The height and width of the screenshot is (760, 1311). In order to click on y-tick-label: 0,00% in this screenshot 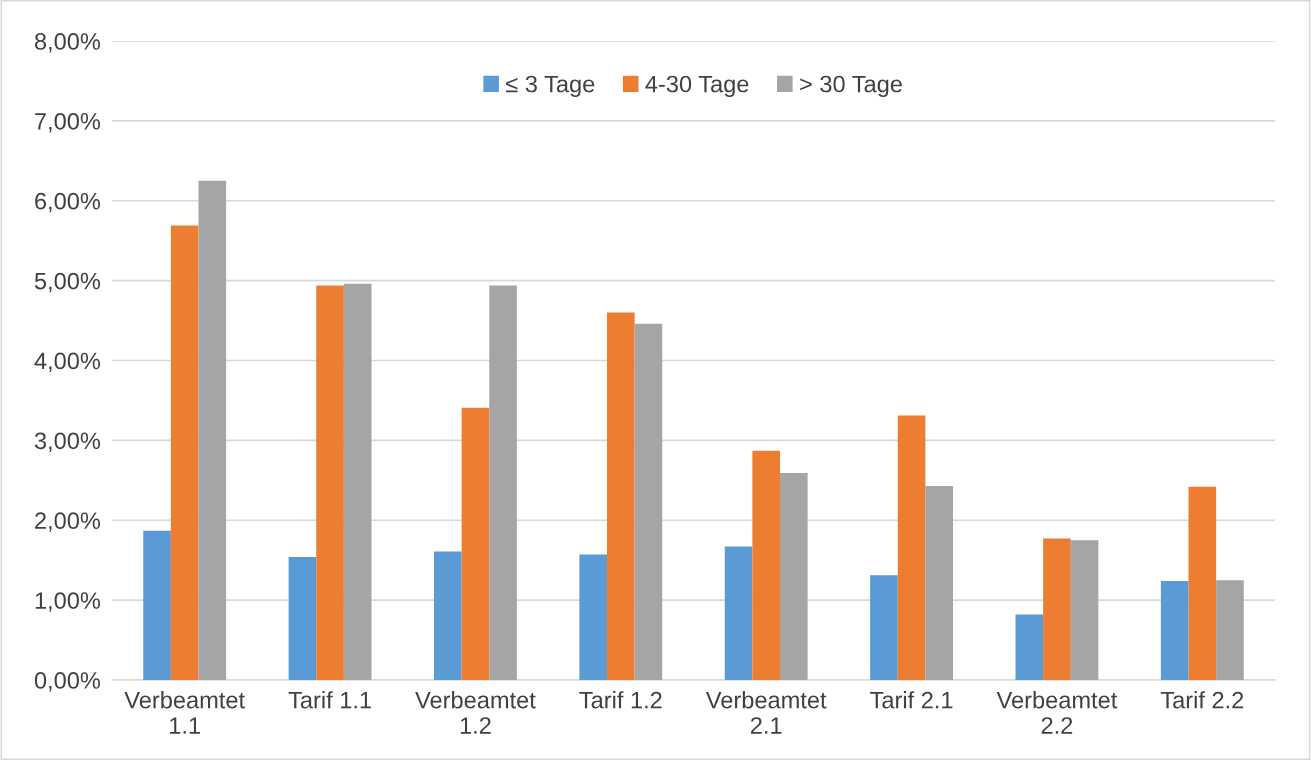, I will do `click(67, 682)`.